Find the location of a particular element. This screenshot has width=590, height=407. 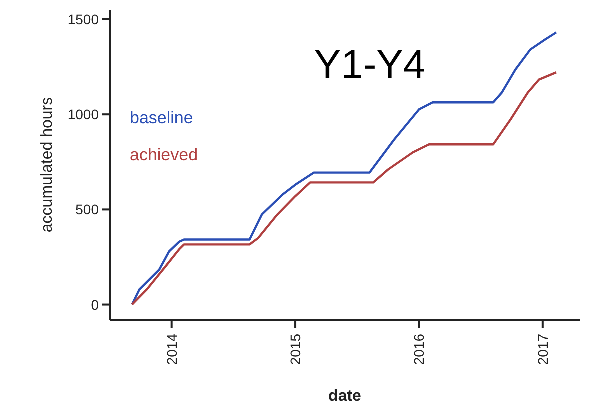

x-tick-label: 2016 is located at coordinates (419, 350).